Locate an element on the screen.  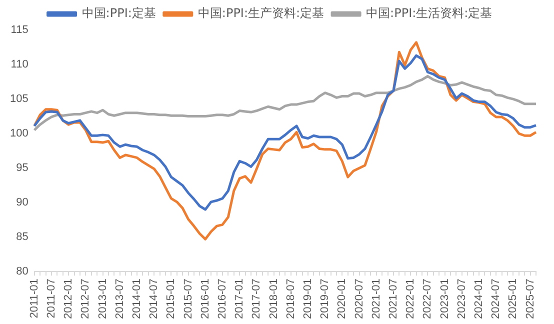
x-tick-label: 2019-01 is located at coordinates (308, 299).